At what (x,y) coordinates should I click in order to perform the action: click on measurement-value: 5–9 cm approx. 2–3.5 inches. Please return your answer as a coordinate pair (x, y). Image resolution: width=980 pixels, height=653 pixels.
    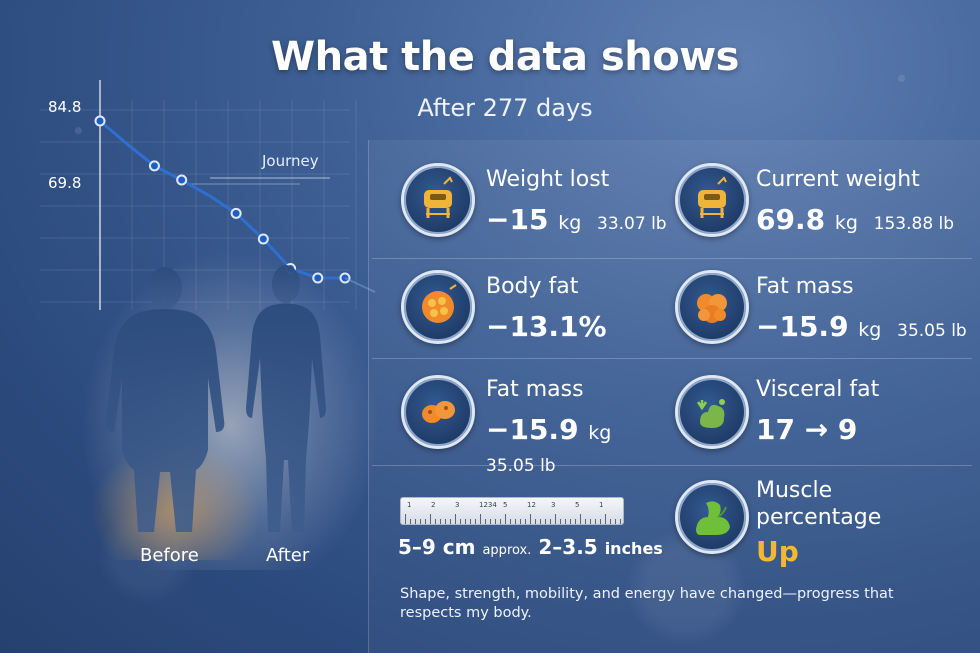
    Looking at the image, I should click on (530, 547).